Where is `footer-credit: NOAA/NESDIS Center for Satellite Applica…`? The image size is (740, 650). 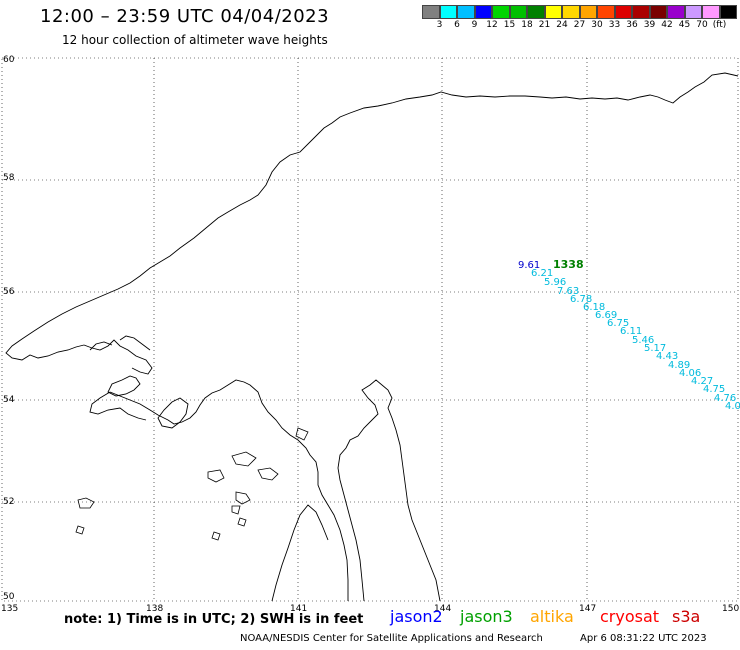
footer-credit: NOAA/NESDIS Center for Satellite Applica… is located at coordinates (473, 638).